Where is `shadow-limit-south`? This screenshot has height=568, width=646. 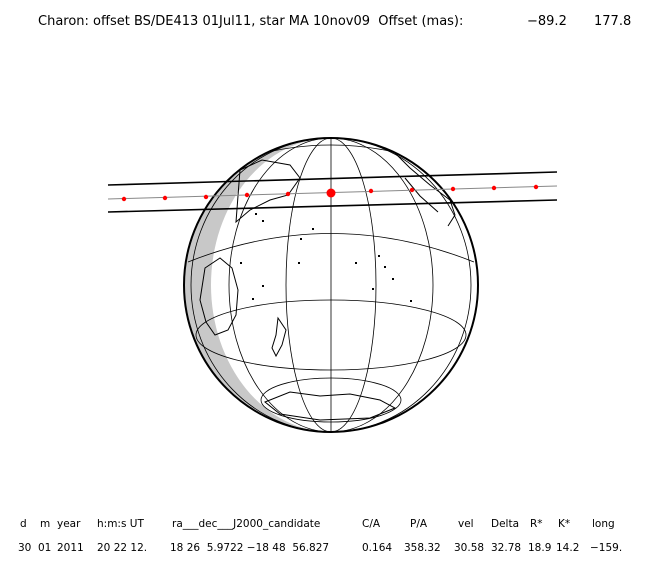
shadow-limit-south is located at coordinates (332, 206).